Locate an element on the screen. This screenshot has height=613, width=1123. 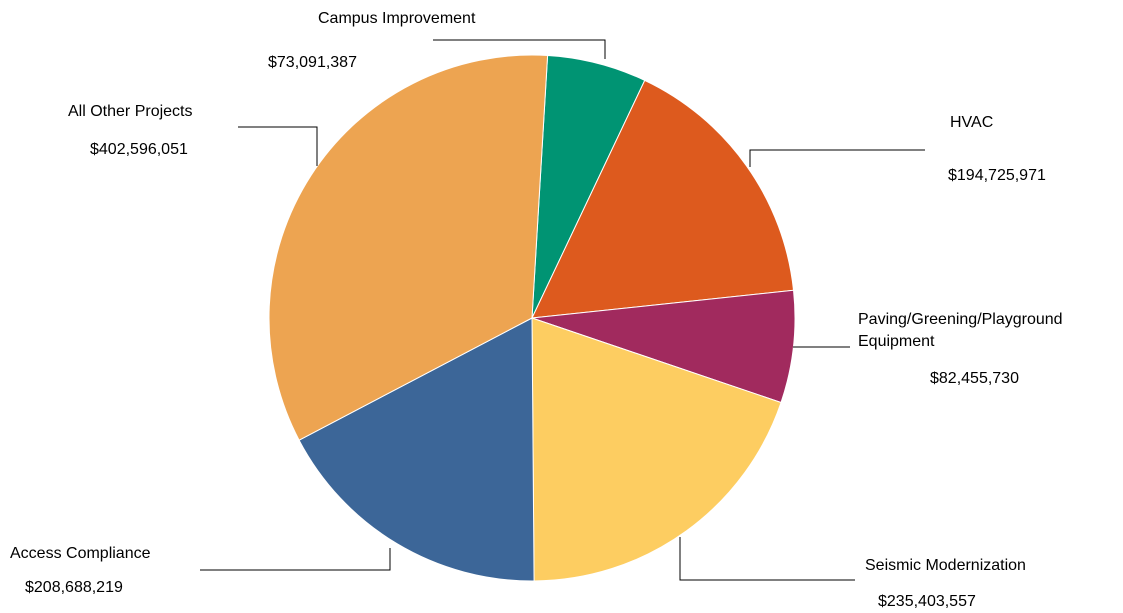
pie-slice-hvac is located at coordinates (663, 199).